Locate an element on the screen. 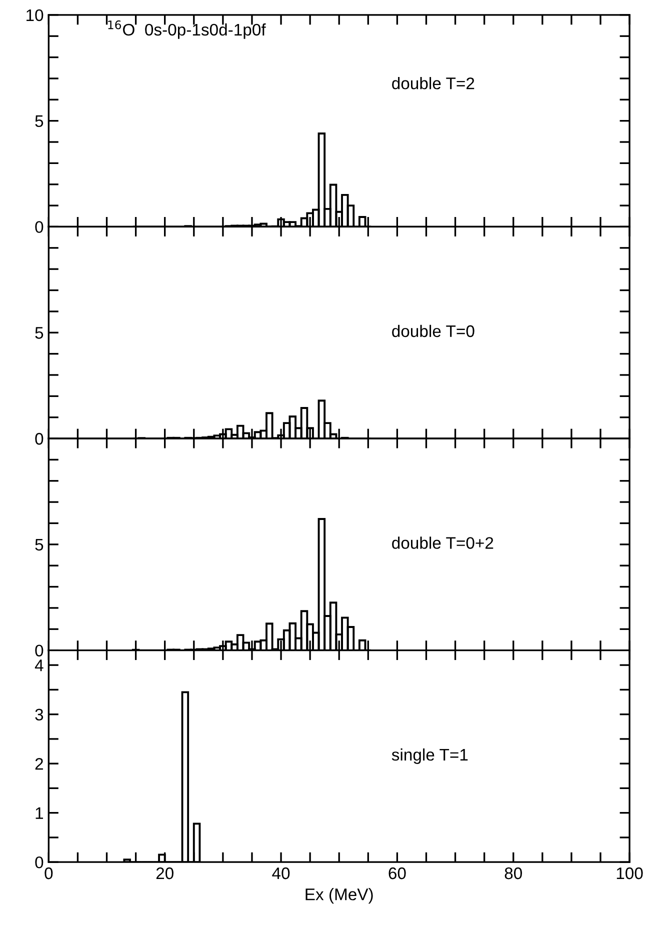 The height and width of the screenshot is (933, 649). y-tick-label: 10 is located at coordinates (35, 15).